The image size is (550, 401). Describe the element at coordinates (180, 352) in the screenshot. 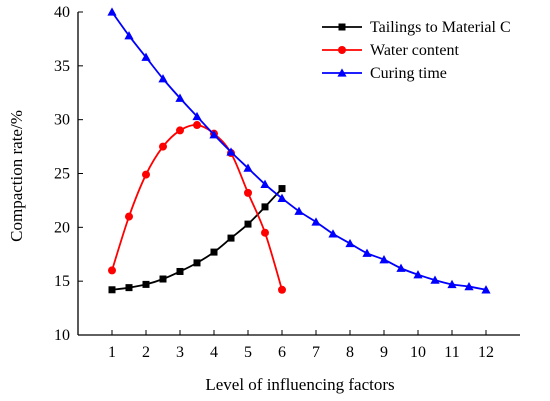

I see `x-tick-label: 3` at that location.